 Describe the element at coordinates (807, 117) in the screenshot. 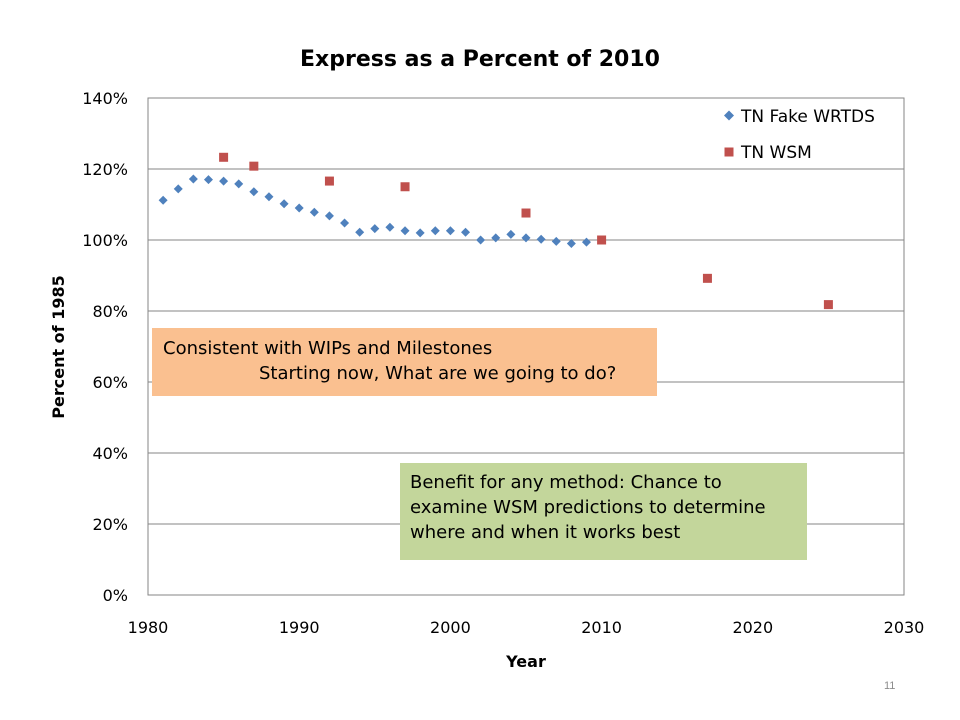

I see `legend-label-tn-fake-wrtds: TN Fake WRTDS` at that location.